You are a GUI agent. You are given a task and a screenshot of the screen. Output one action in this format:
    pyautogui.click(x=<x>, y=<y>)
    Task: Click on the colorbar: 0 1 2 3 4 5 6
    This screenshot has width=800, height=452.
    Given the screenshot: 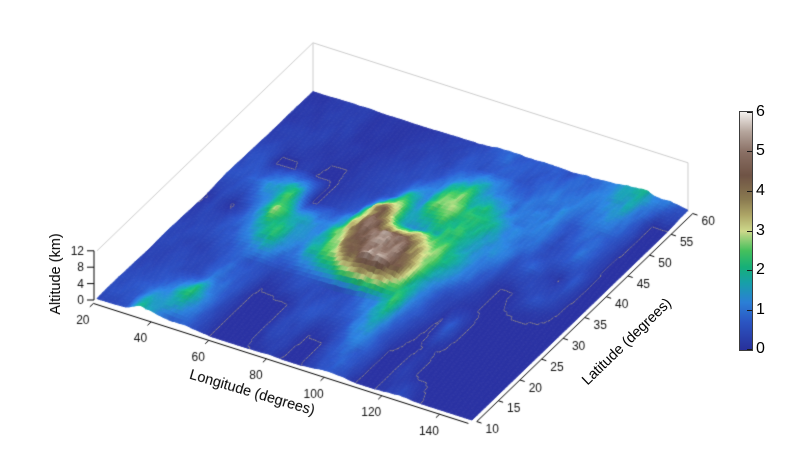 What is the action you would take?
    pyautogui.click(x=752, y=230)
    